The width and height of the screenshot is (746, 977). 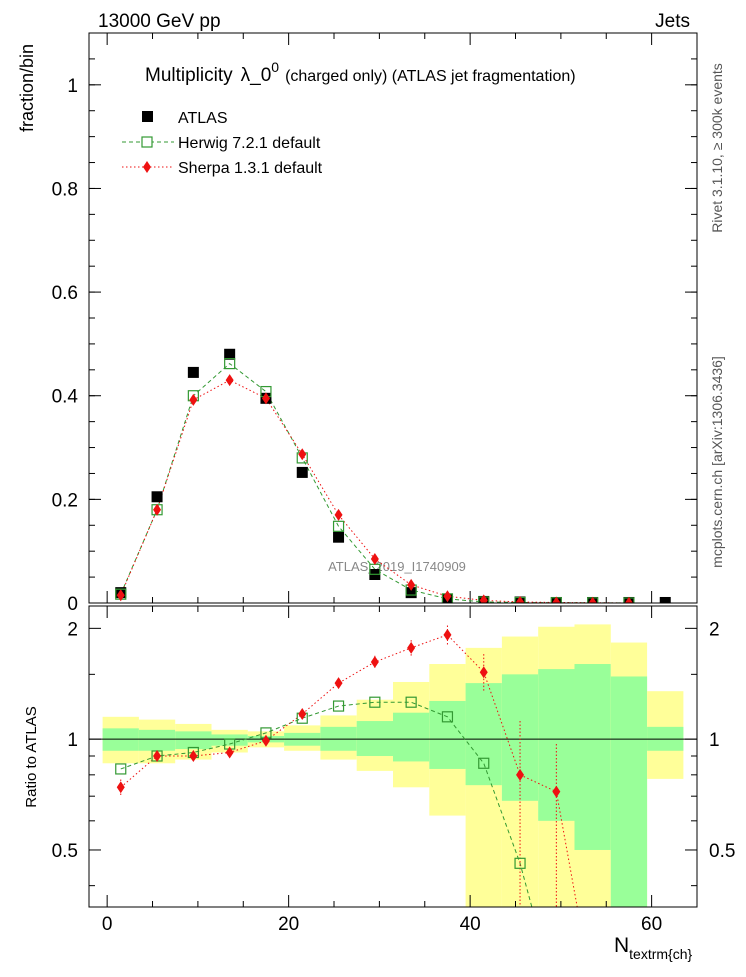 I want to click on ratio-y-tick-label-right: 1, so click(x=714, y=740).